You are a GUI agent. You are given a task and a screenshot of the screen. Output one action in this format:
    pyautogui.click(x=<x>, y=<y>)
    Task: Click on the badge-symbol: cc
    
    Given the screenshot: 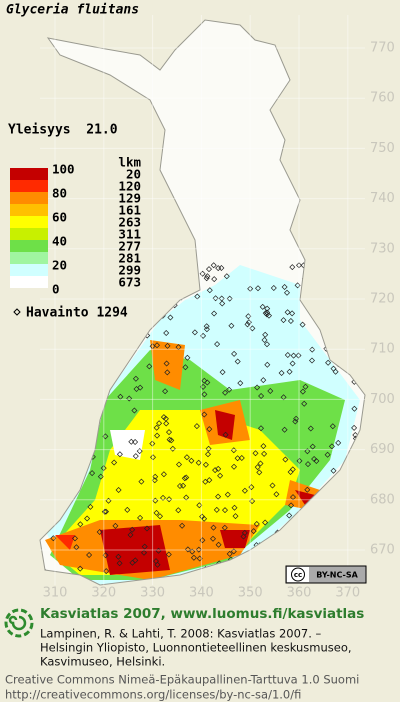 What is the action you would take?
    pyautogui.click(x=298, y=575)
    